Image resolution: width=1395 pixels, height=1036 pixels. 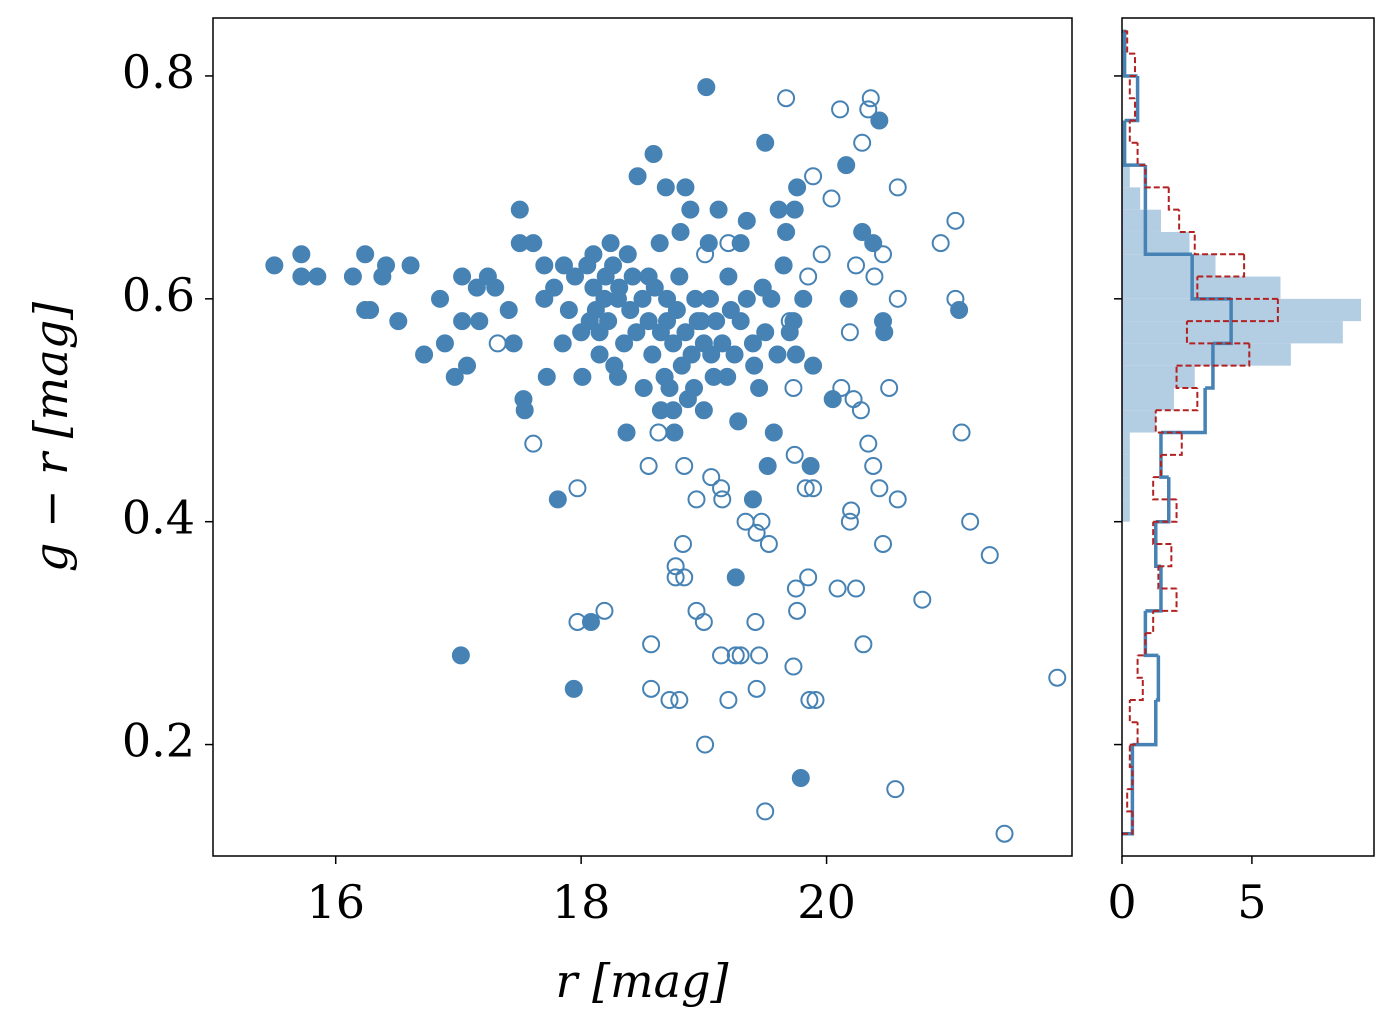 I want to click on x-tick-label: 20, so click(x=826, y=902).